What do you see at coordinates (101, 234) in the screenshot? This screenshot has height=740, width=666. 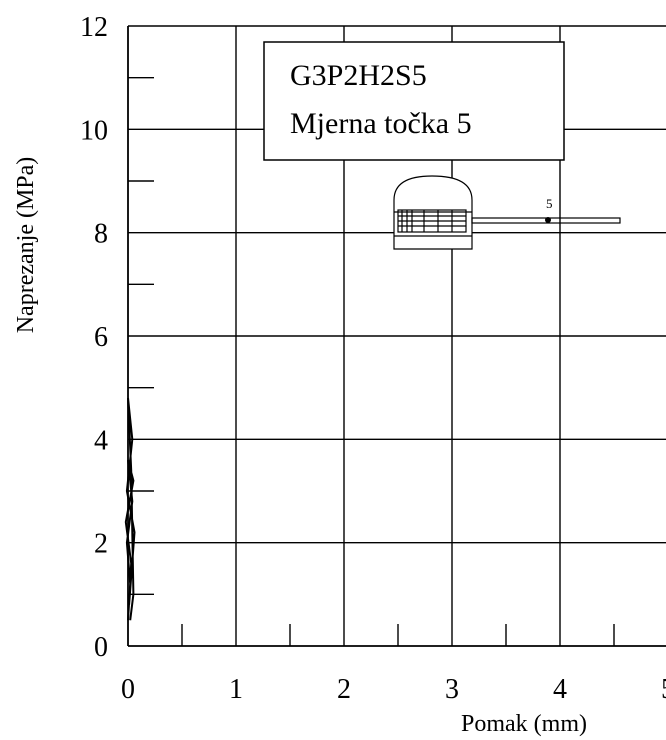 I see `y-tick-label: 8` at bounding box center [101, 234].